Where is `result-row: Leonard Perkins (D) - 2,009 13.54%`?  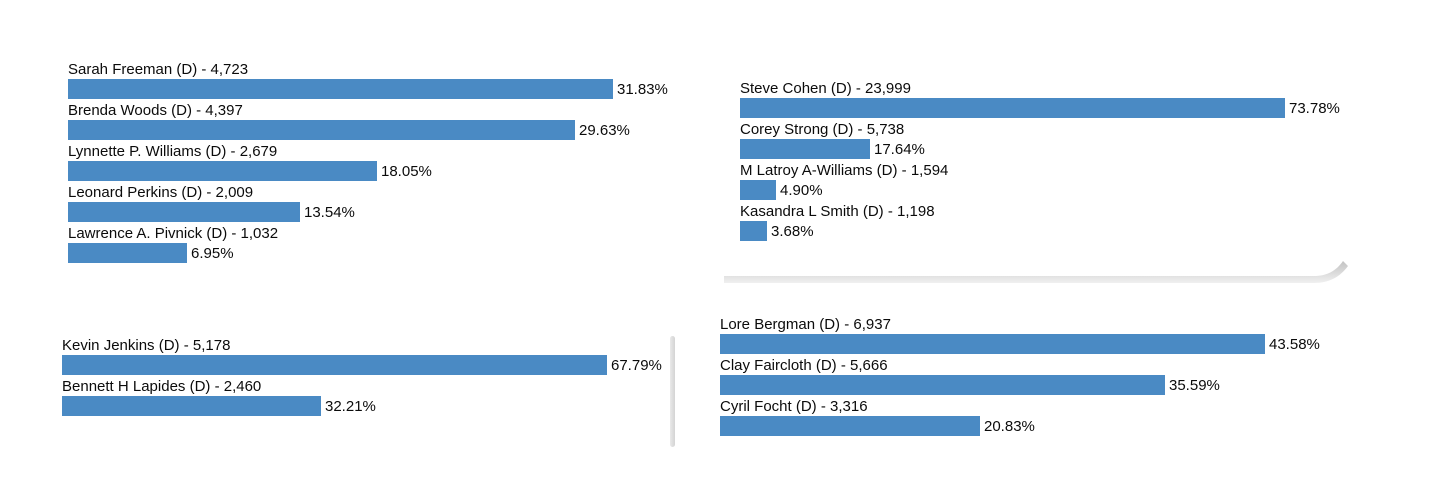
result-row: Leonard Perkins (D) - 2,009 13.54% is located at coordinates (388, 202).